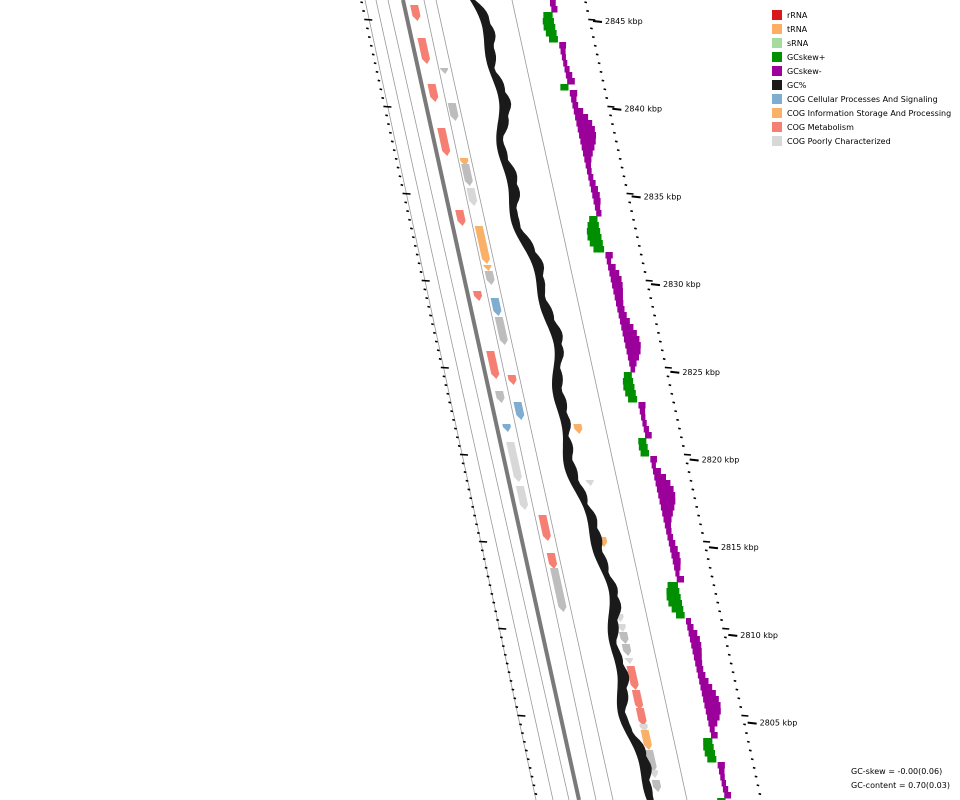  I want to click on legend-item-gcskew-plus: GCskew+, so click(861, 57).